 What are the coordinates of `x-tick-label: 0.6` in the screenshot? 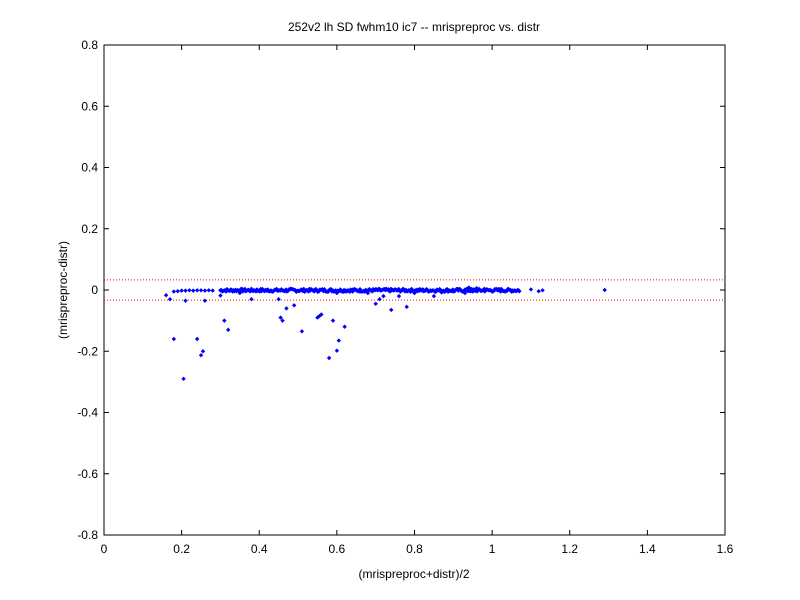 It's located at (337, 549).